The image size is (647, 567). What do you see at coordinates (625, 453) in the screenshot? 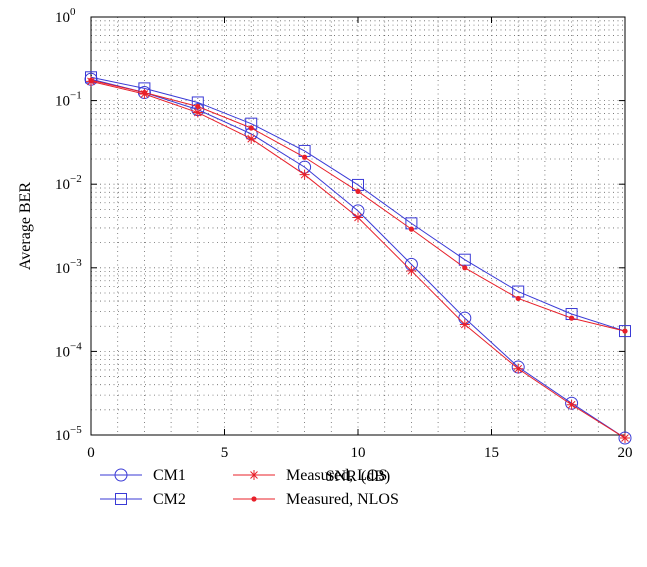
I see `x-tick-label: 20` at bounding box center [625, 453].